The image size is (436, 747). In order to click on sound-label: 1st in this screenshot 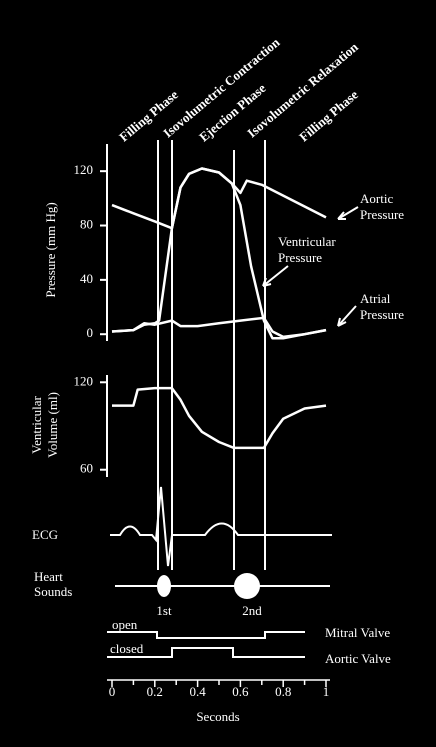, I will do `click(164, 610)`.